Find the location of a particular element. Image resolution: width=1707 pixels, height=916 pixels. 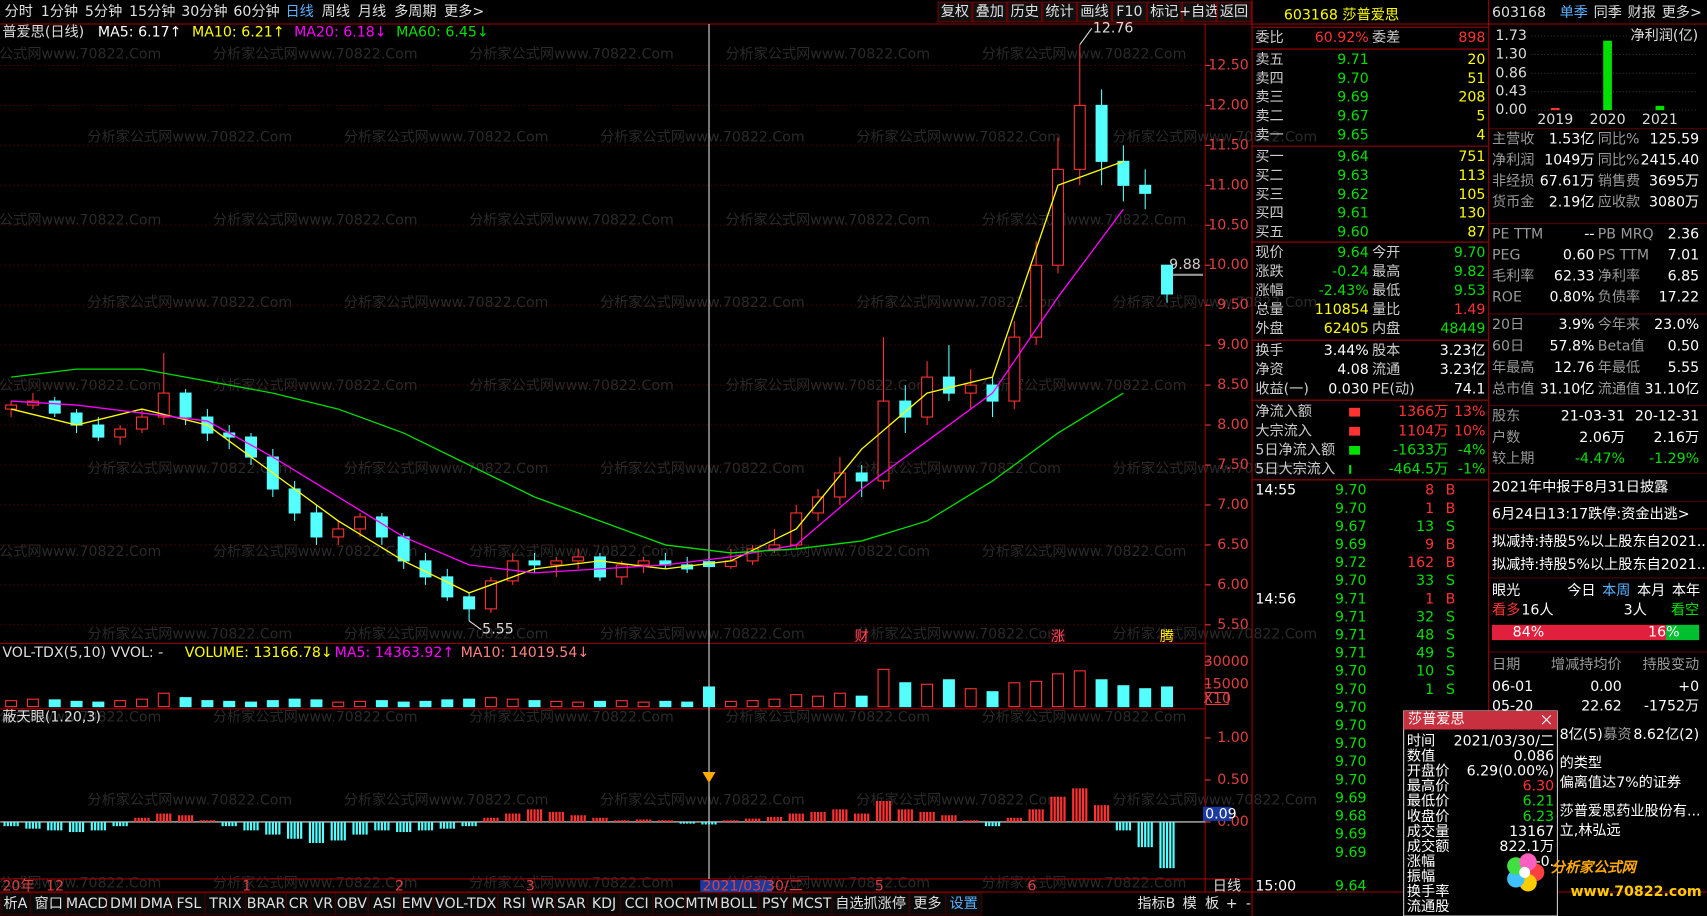

profit-bar is located at coordinates (1607, 75).